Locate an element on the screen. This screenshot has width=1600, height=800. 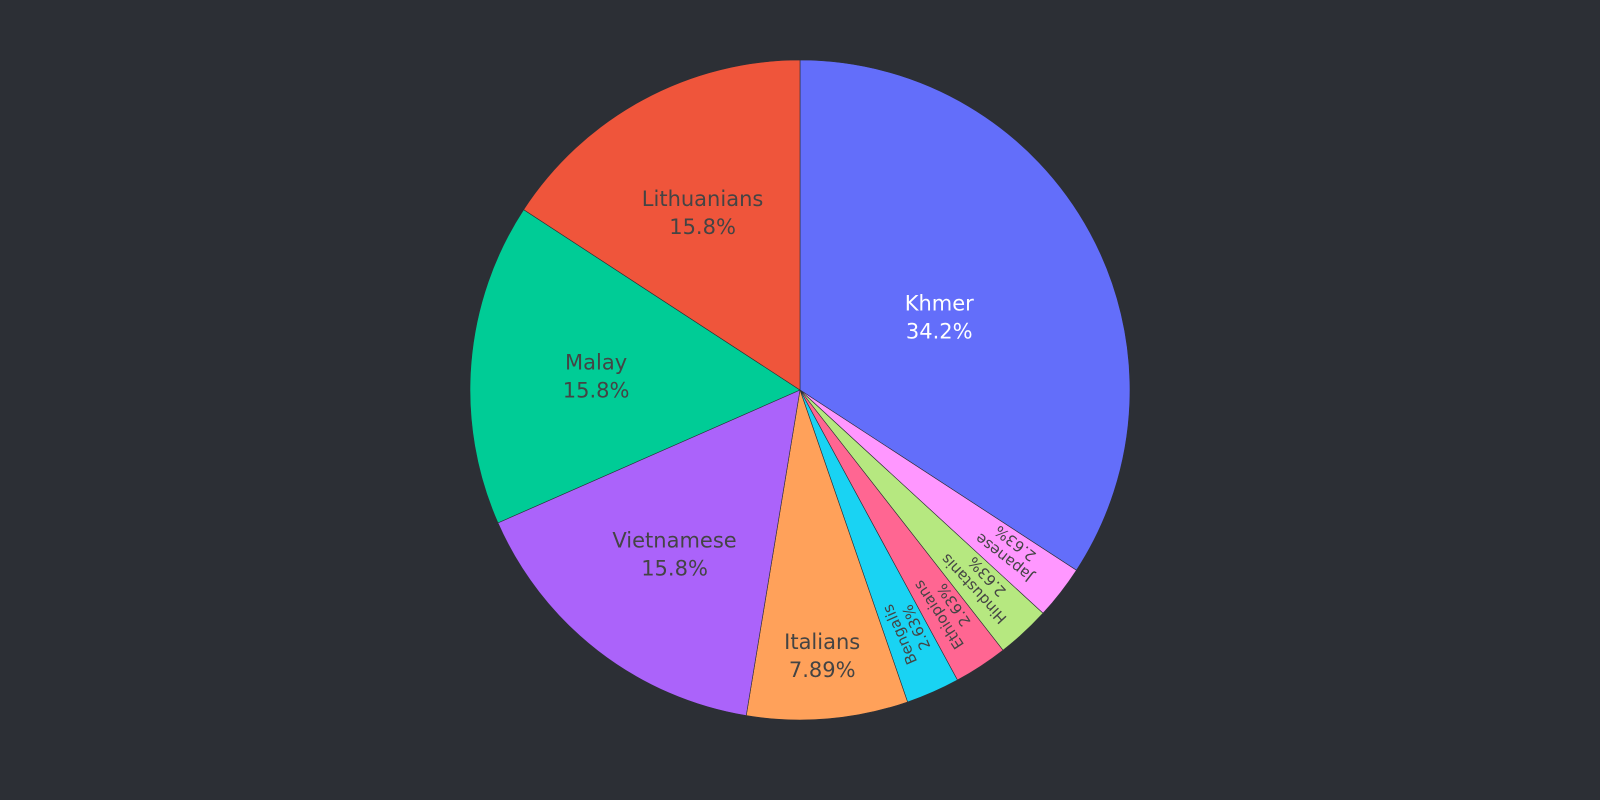
slice-percent-malay: 15.8% is located at coordinates (596, 390).